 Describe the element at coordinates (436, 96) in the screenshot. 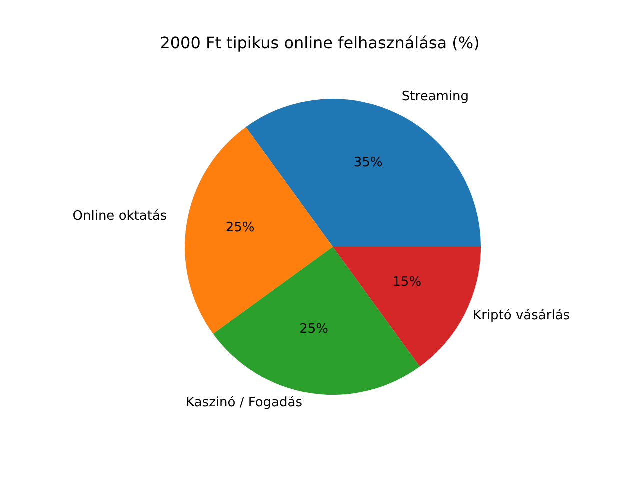

I see `slice-label: Streaming` at that location.